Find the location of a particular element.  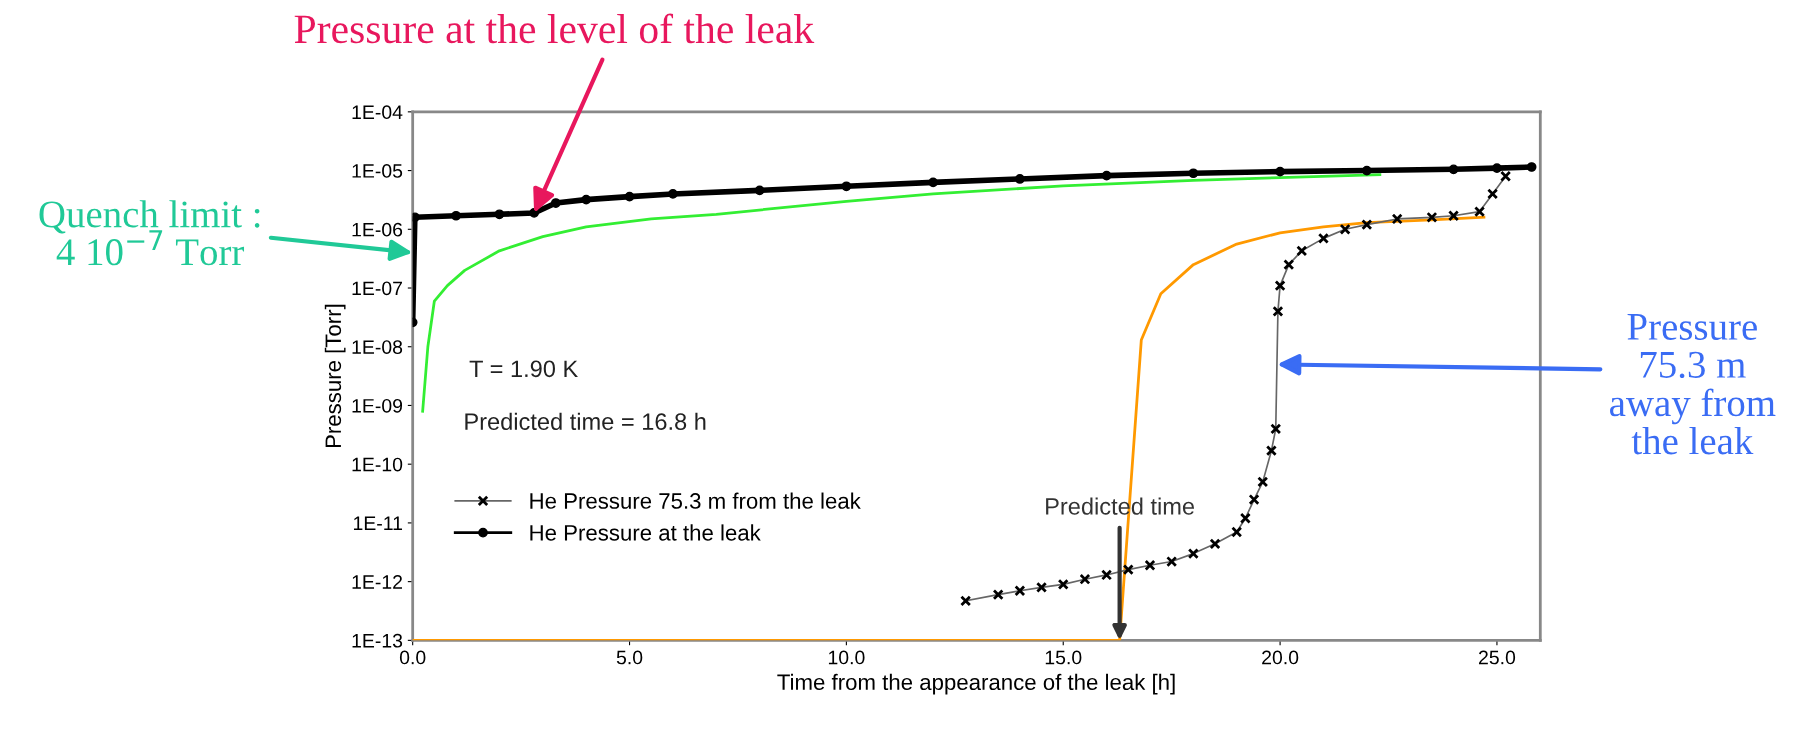

annotation: Quench limit : 4 10$^{−7}$ Torr is located at coordinates (149, 233).